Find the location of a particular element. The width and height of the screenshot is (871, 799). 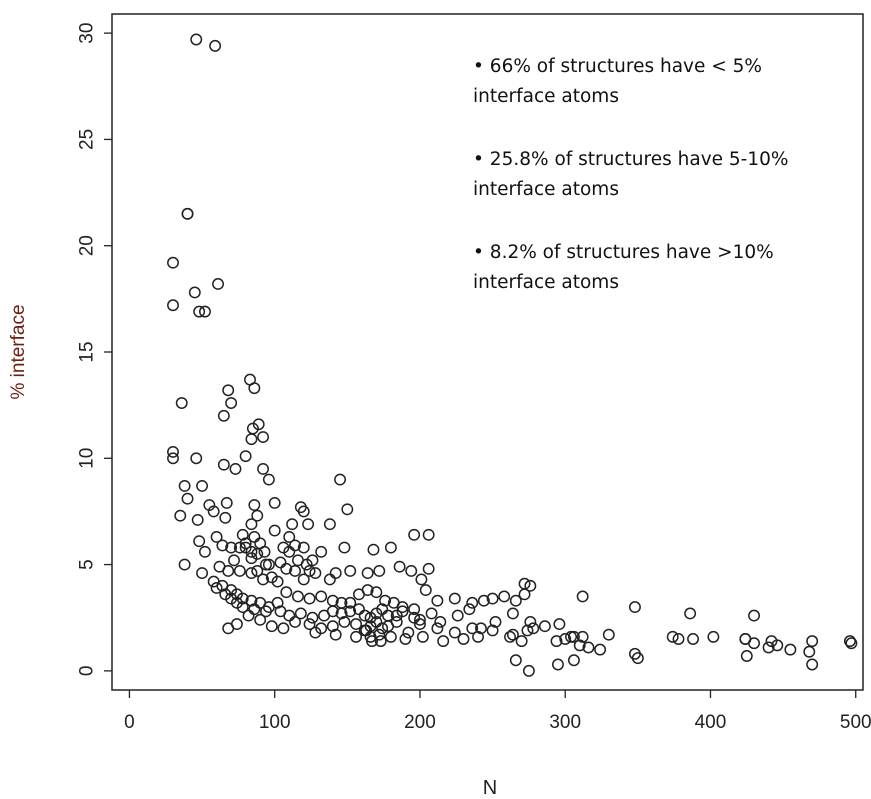

x-tick-label: 400 is located at coordinates (711, 722).